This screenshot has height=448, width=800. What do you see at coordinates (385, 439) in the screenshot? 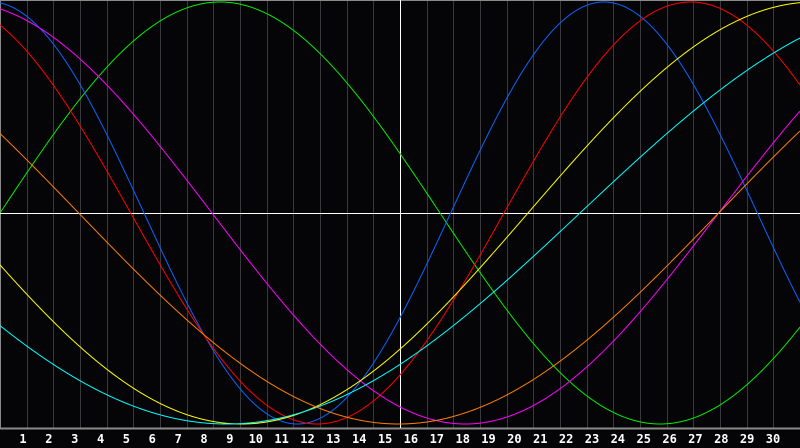
I see `x-tick-label: 15` at bounding box center [385, 439].